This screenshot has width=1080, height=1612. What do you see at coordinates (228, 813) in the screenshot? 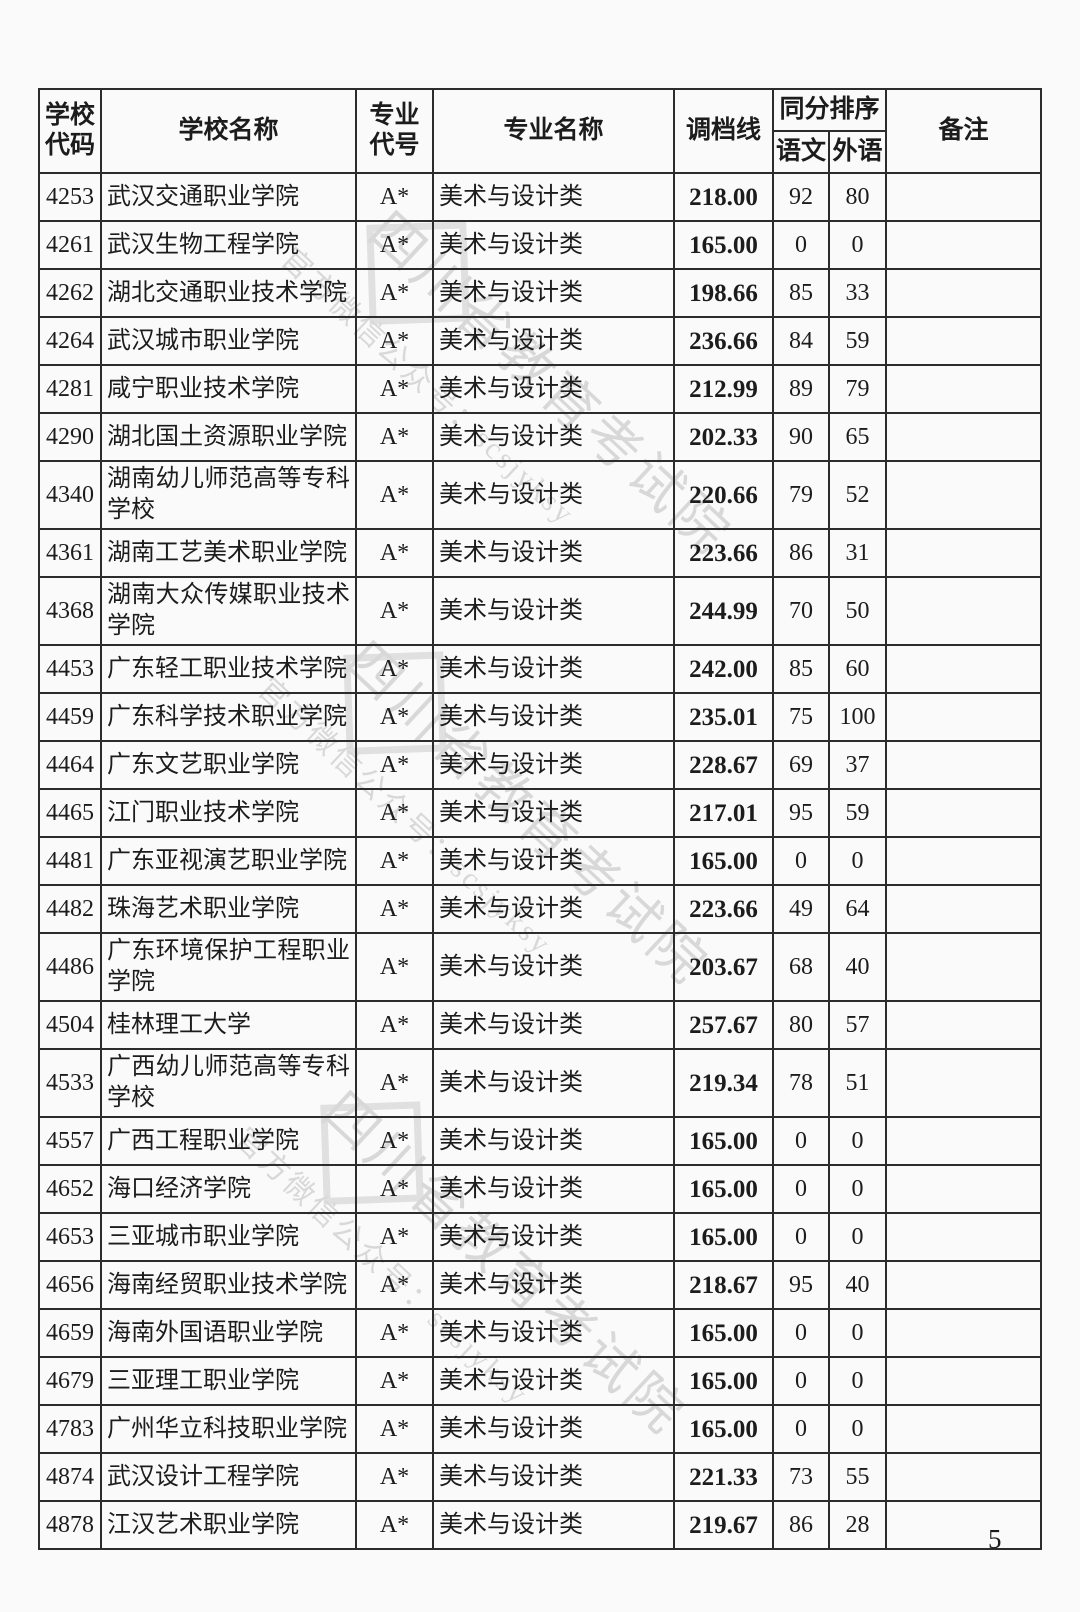
I see `cell-school-name: 江门职业技术学院` at bounding box center [228, 813].